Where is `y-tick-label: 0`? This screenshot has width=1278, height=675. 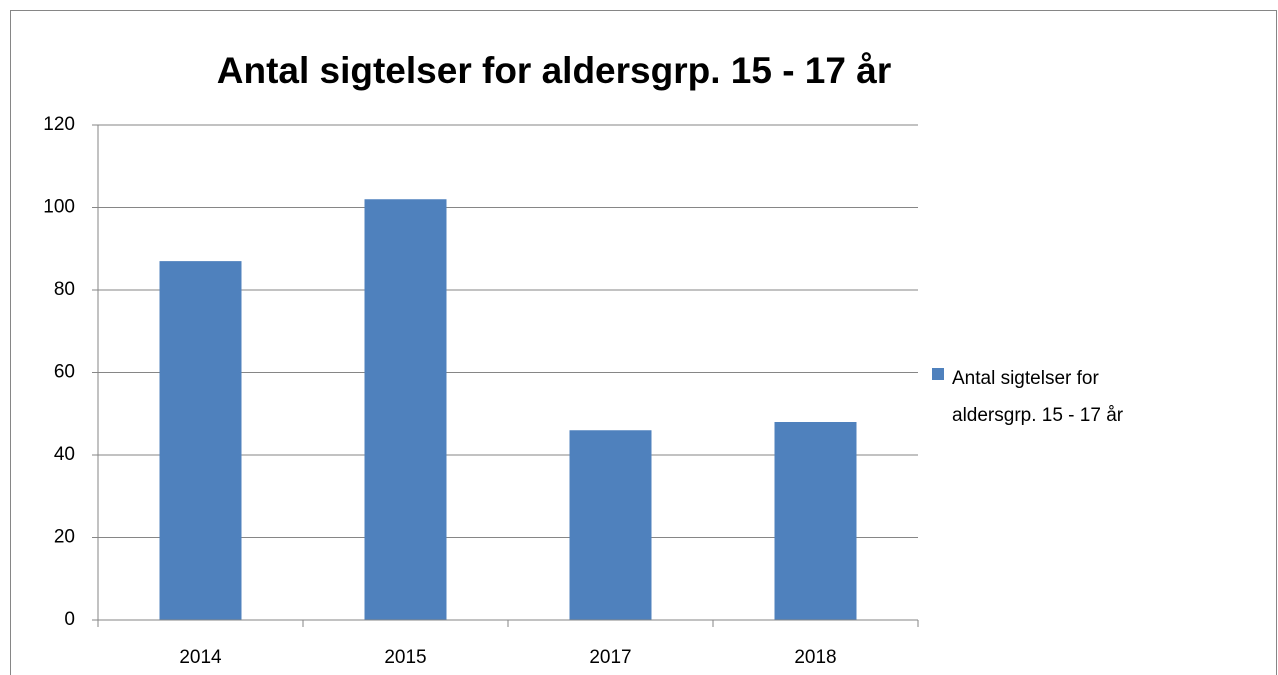
y-tick-label: 0 is located at coordinates (69, 619).